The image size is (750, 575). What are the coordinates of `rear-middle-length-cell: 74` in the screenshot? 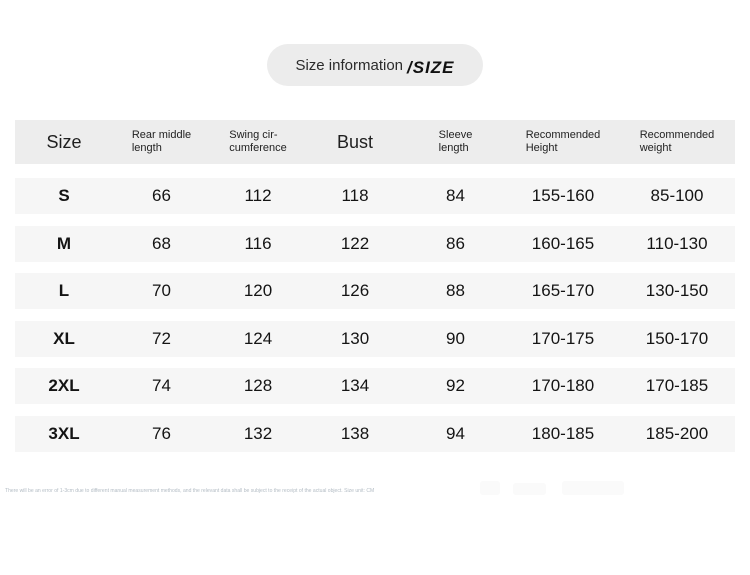 It's located at (161, 385).